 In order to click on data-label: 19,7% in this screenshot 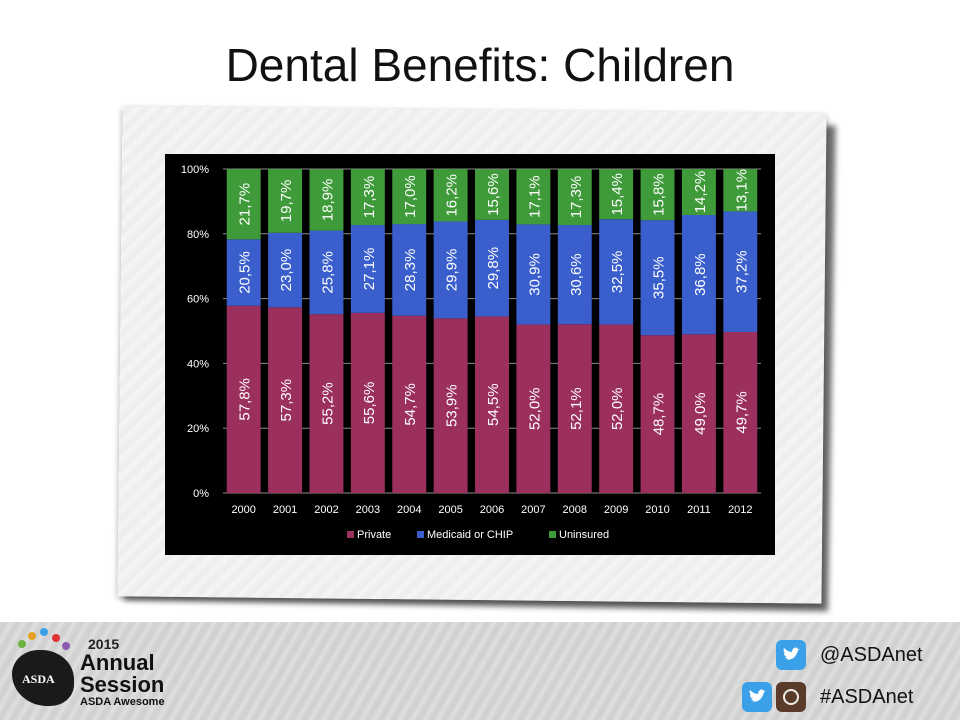, I will do `click(286, 201)`.